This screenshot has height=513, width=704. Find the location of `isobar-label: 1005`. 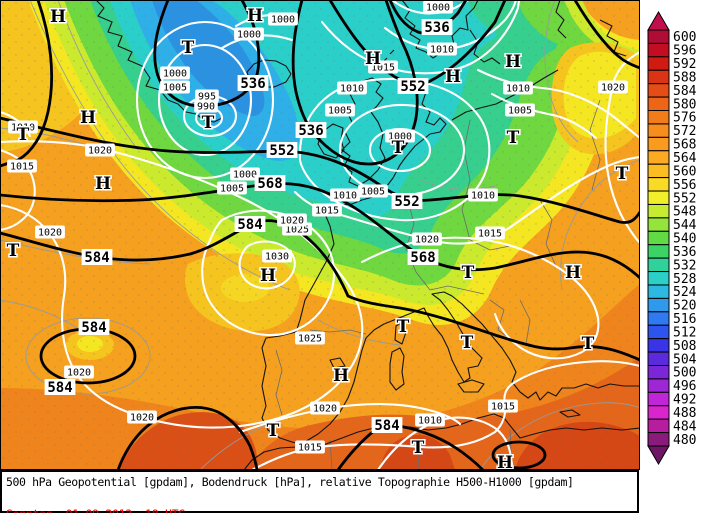

isobar-label: 1005 is located at coordinates (175, 87).